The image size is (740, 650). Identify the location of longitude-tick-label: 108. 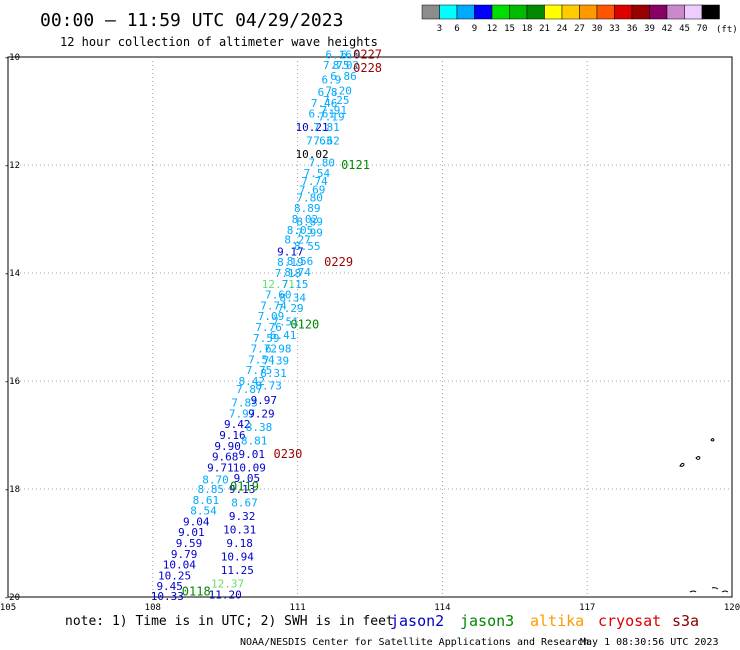
(153, 608).